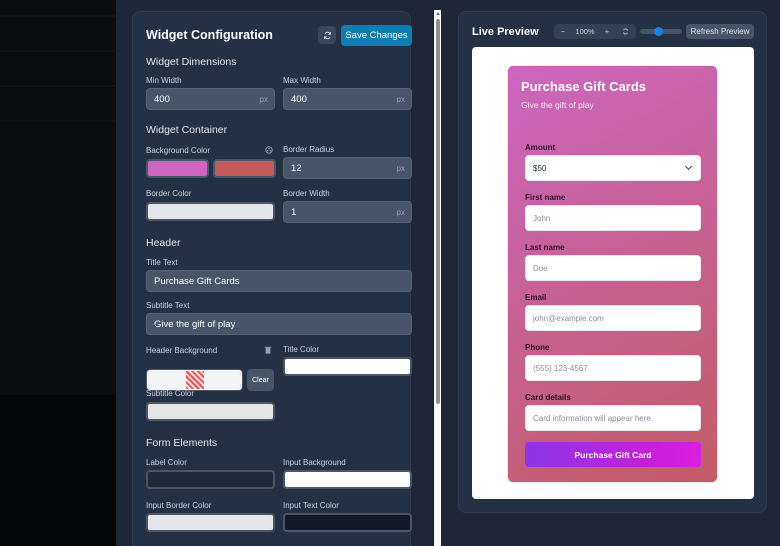 The height and width of the screenshot is (546, 780). Describe the element at coordinates (166, 462) in the screenshot. I see `label-color-label: Label Color` at that location.